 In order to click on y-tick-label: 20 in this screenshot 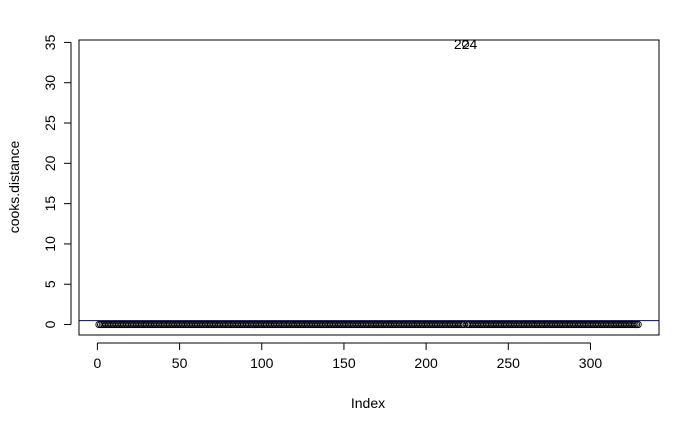, I will do `click(50, 163)`.